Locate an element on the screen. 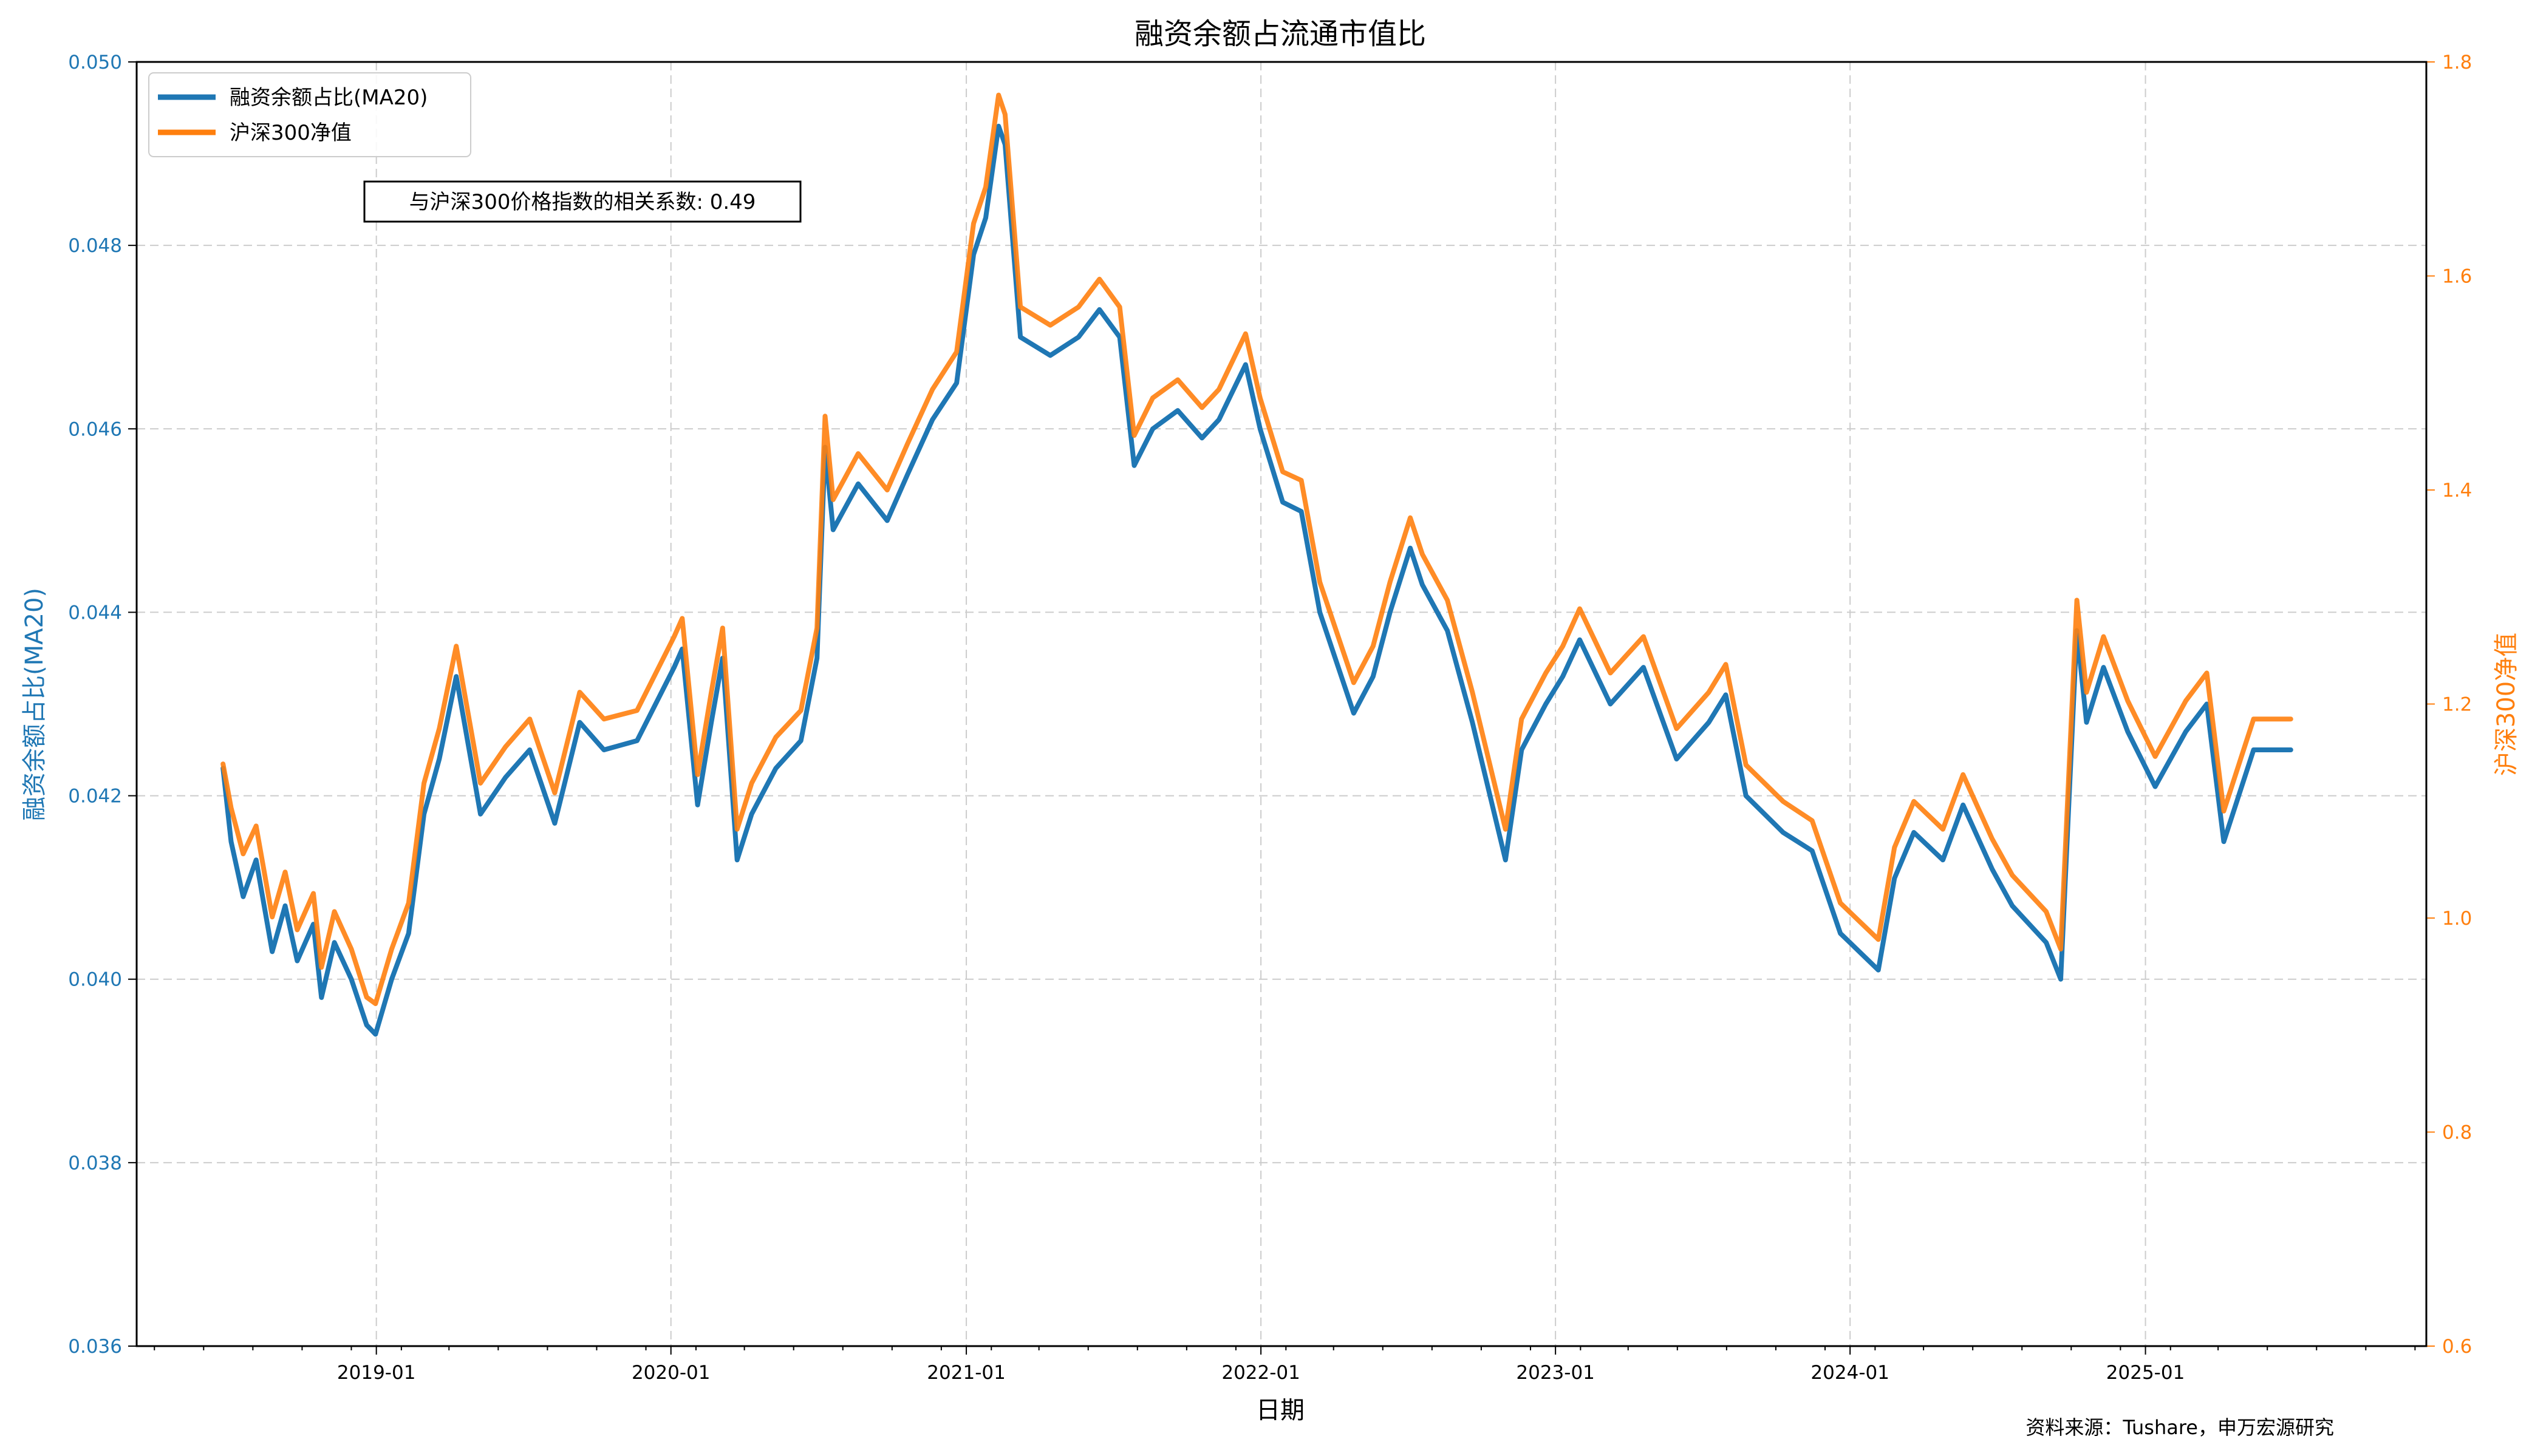 The height and width of the screenshot is (1456, 2532). legend-label-margin-ratio: 融资余额占比(MA20) is located at coordinates (329, 98).